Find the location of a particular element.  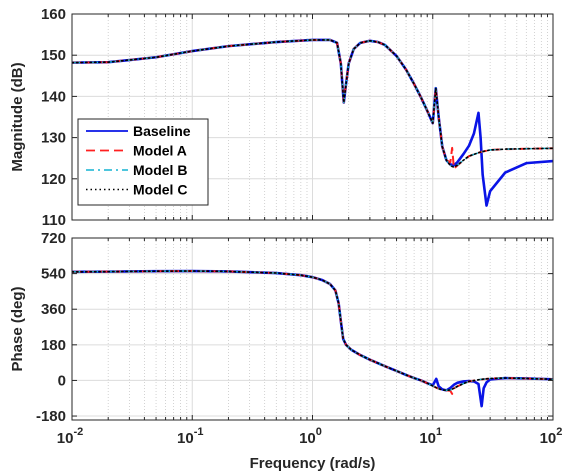

legend-label: Model B is located at coordinates (160, 170).